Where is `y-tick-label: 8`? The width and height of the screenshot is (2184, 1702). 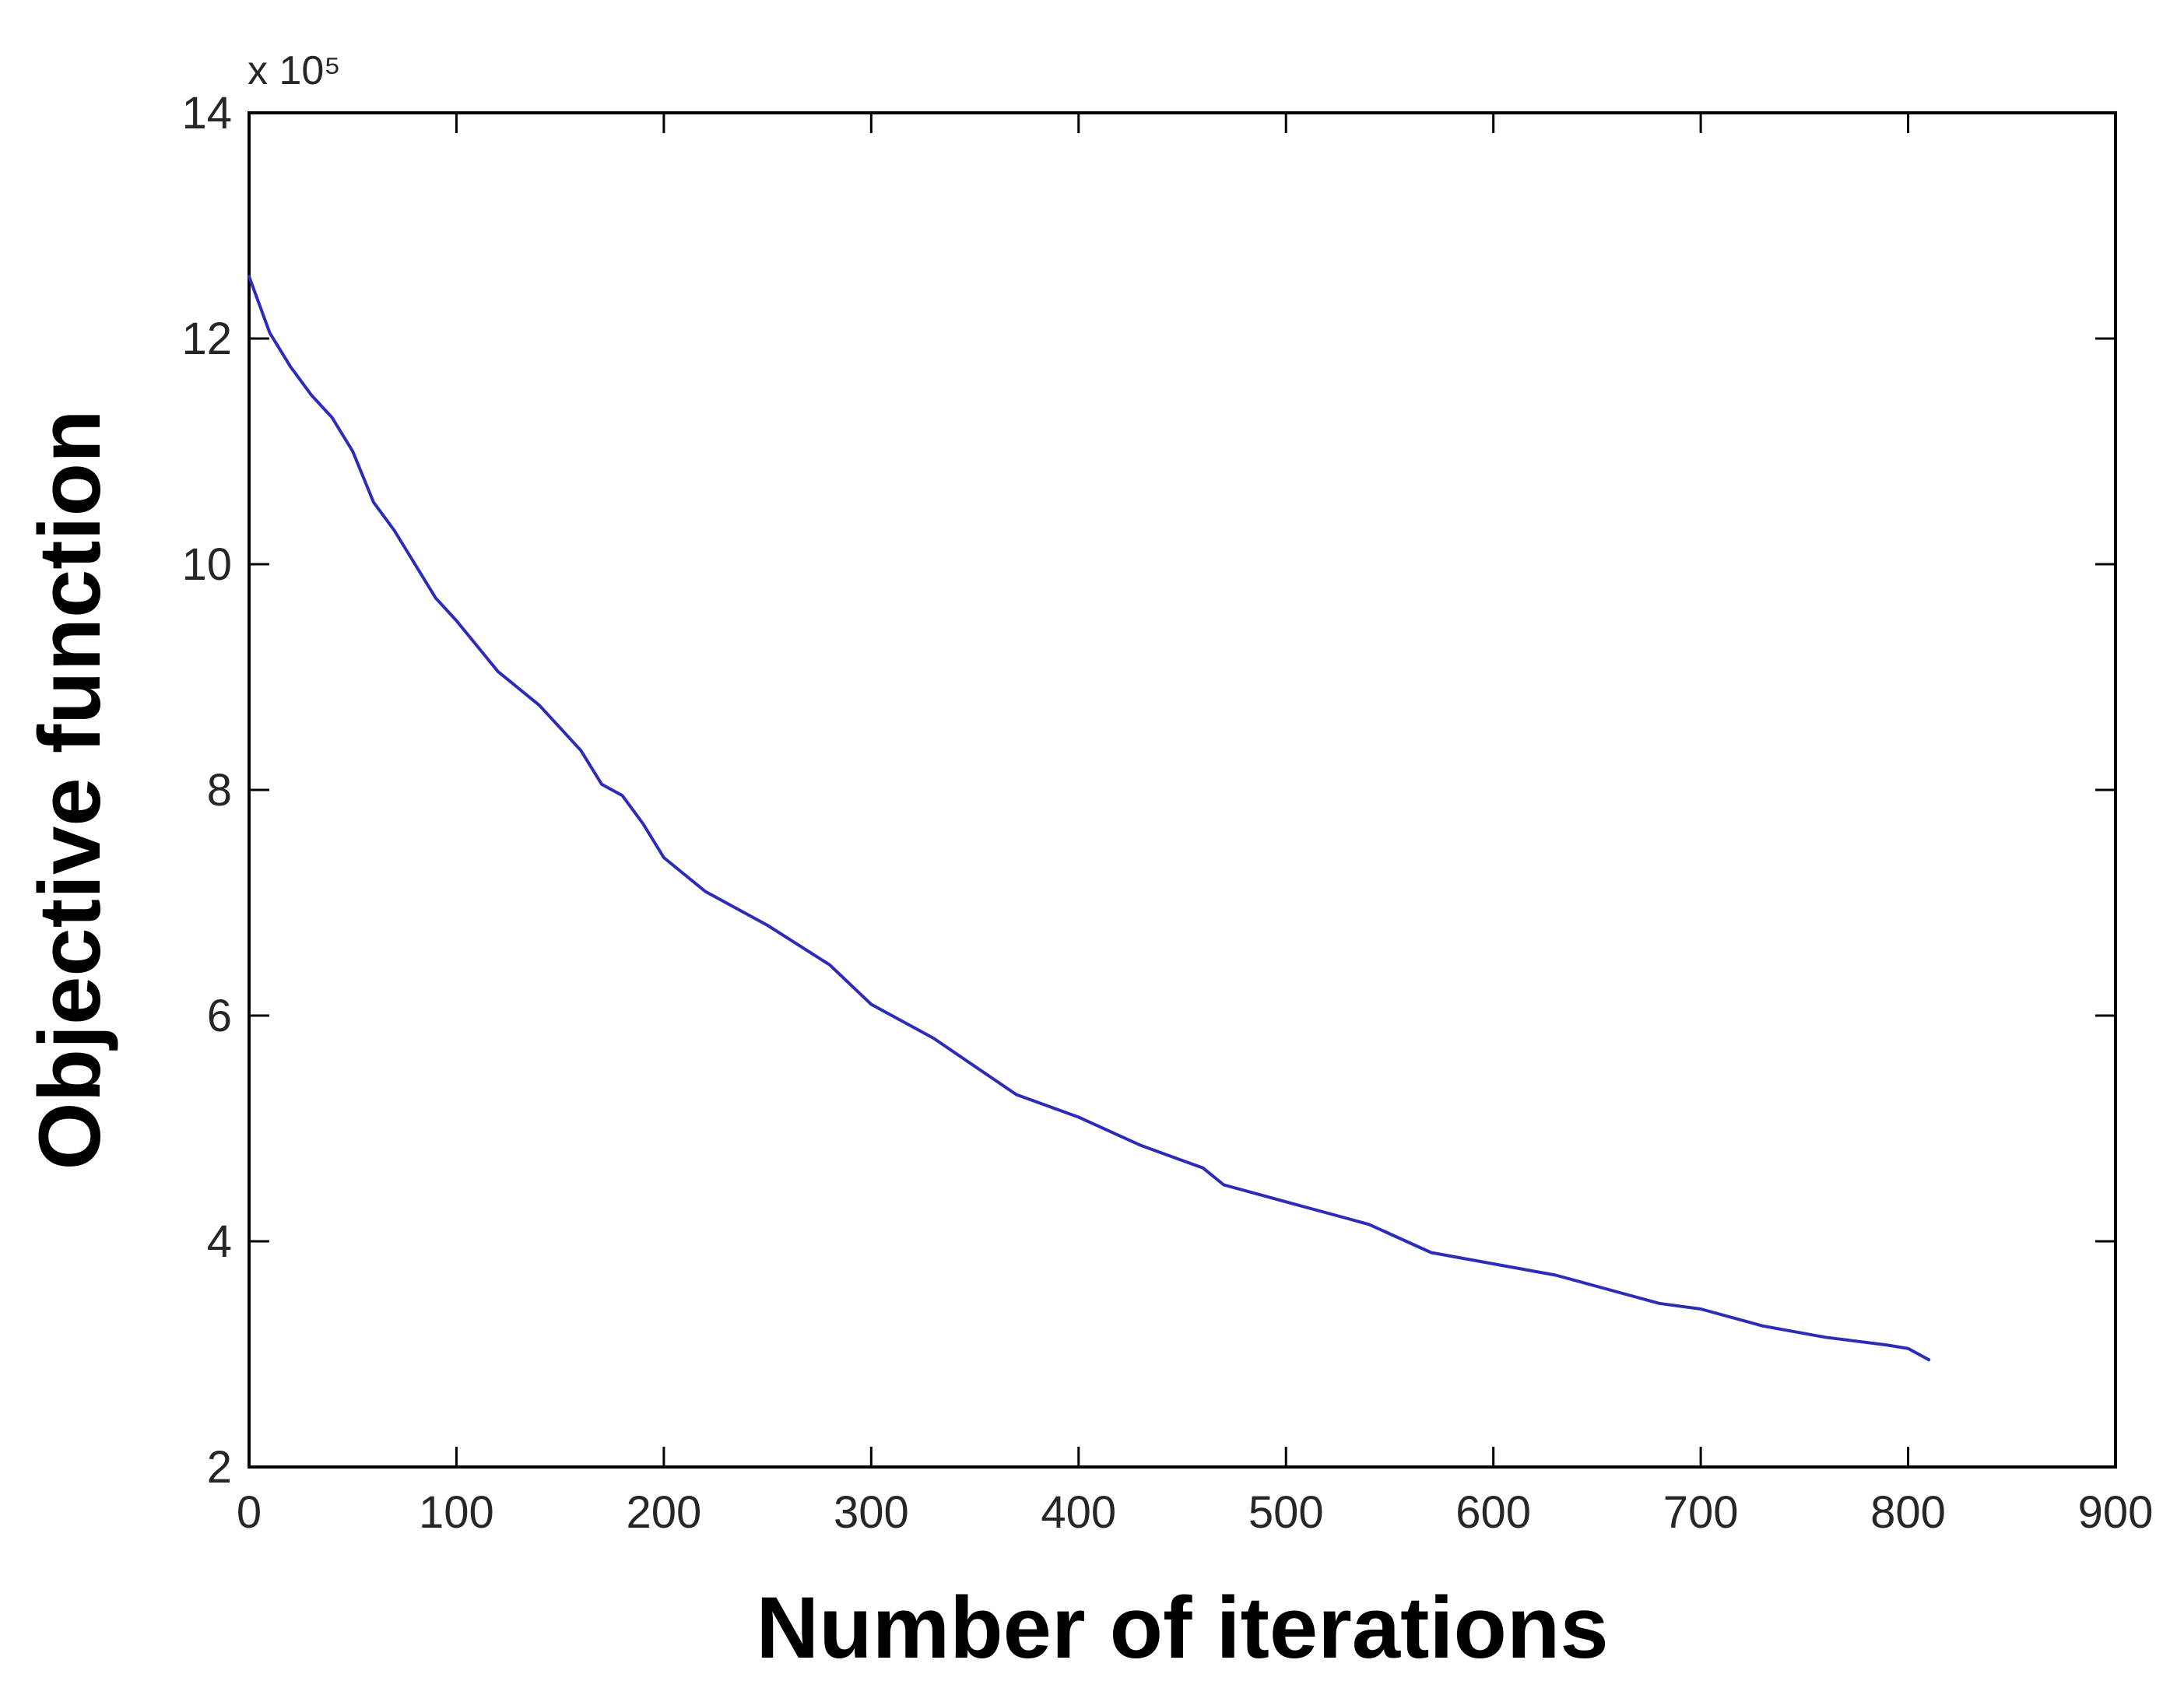
y-tick-label: 8 is located at coordinates (220, 790).